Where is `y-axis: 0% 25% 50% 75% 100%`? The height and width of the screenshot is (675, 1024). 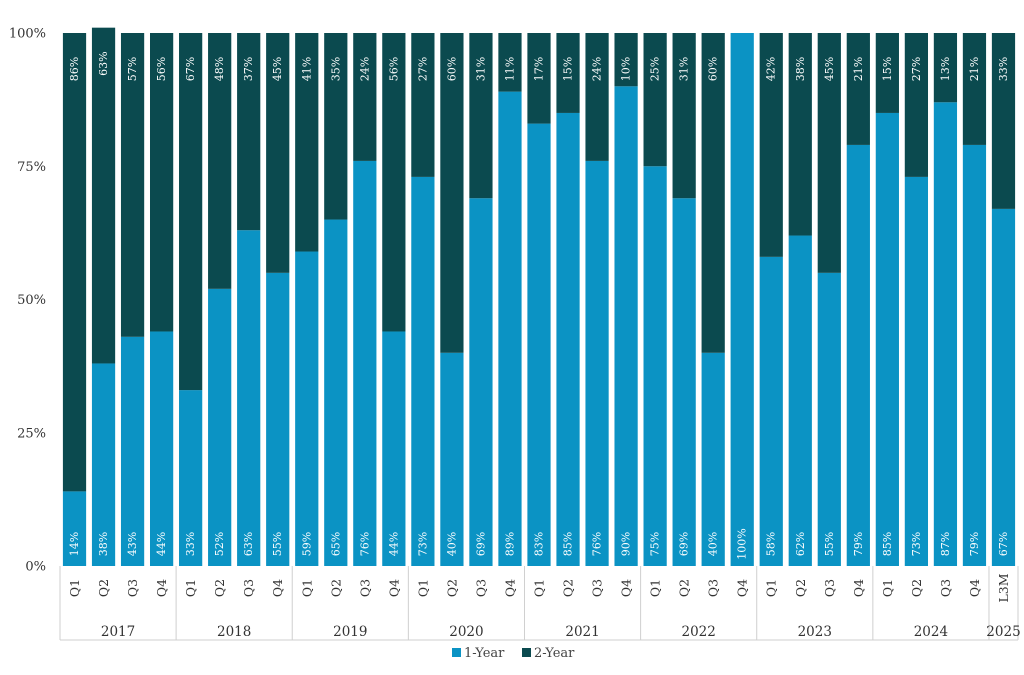 y-axis: 0% 25% 50% 75% 100% is located at coordinates (27, 301).